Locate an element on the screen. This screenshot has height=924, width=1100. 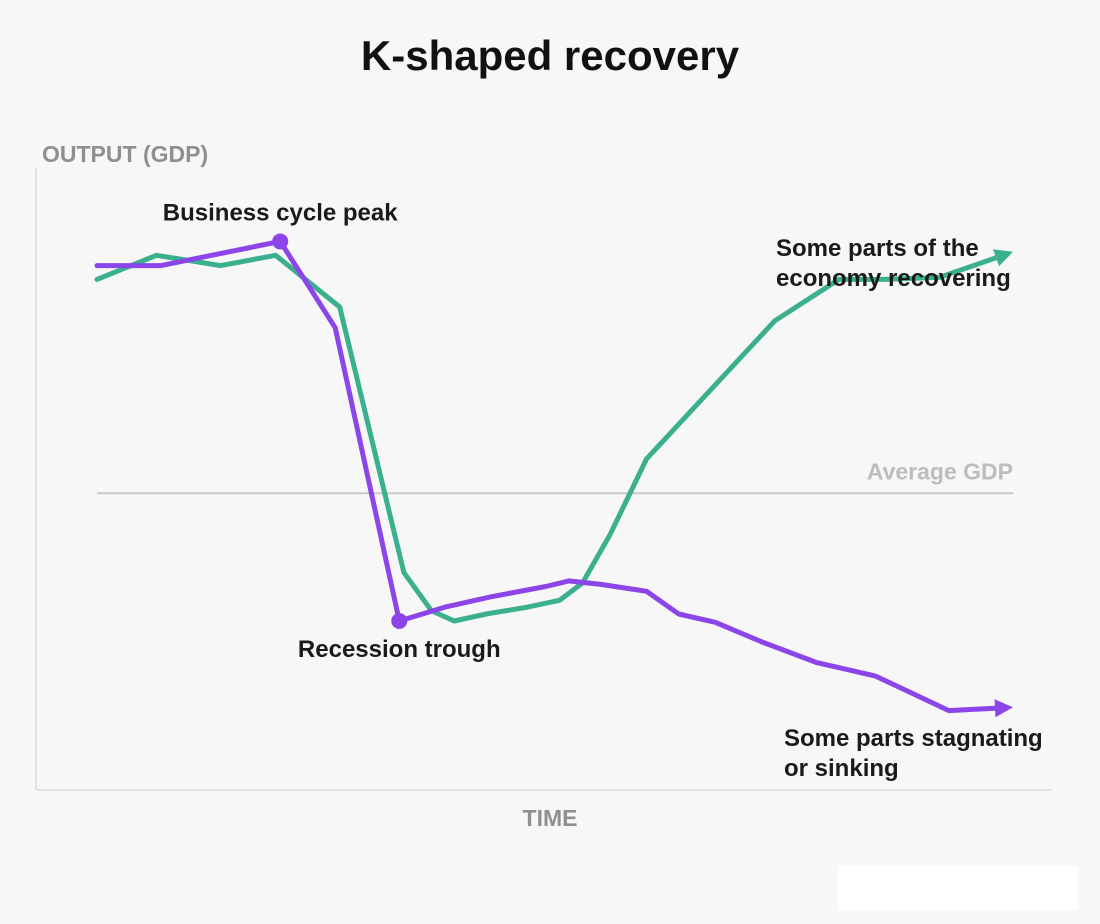
annotation-label-1: Recession trough is located at coordinates (399, 649).